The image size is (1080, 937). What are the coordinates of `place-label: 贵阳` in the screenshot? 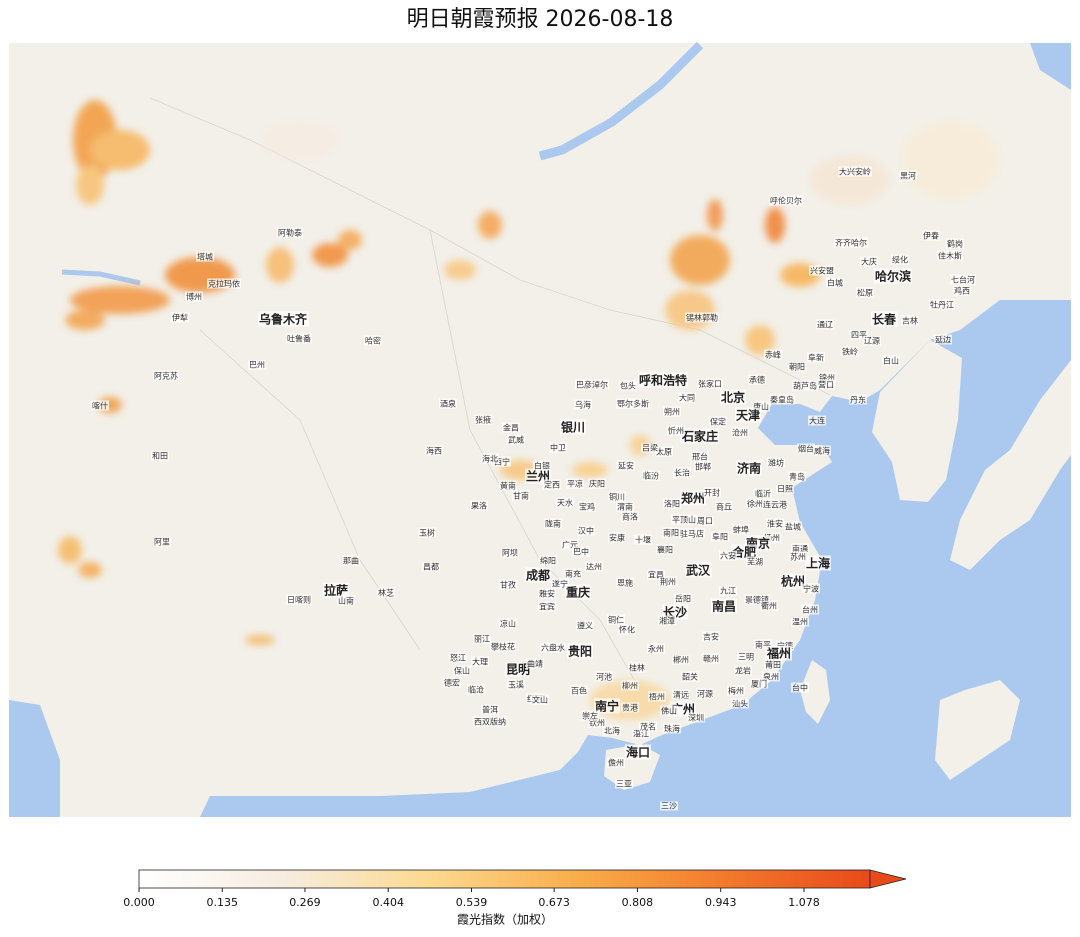 It's located at (580, 651).